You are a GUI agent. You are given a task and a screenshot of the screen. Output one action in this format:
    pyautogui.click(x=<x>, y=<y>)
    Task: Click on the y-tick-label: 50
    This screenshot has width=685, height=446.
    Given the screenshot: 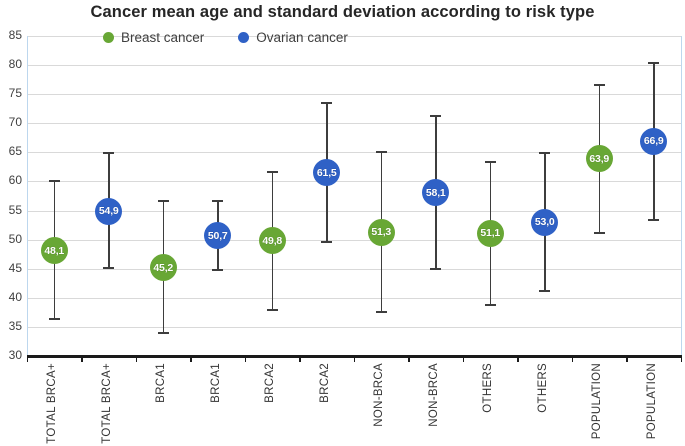 What is the action you would take?
    pyautogui.click(x=15, y=238)
    